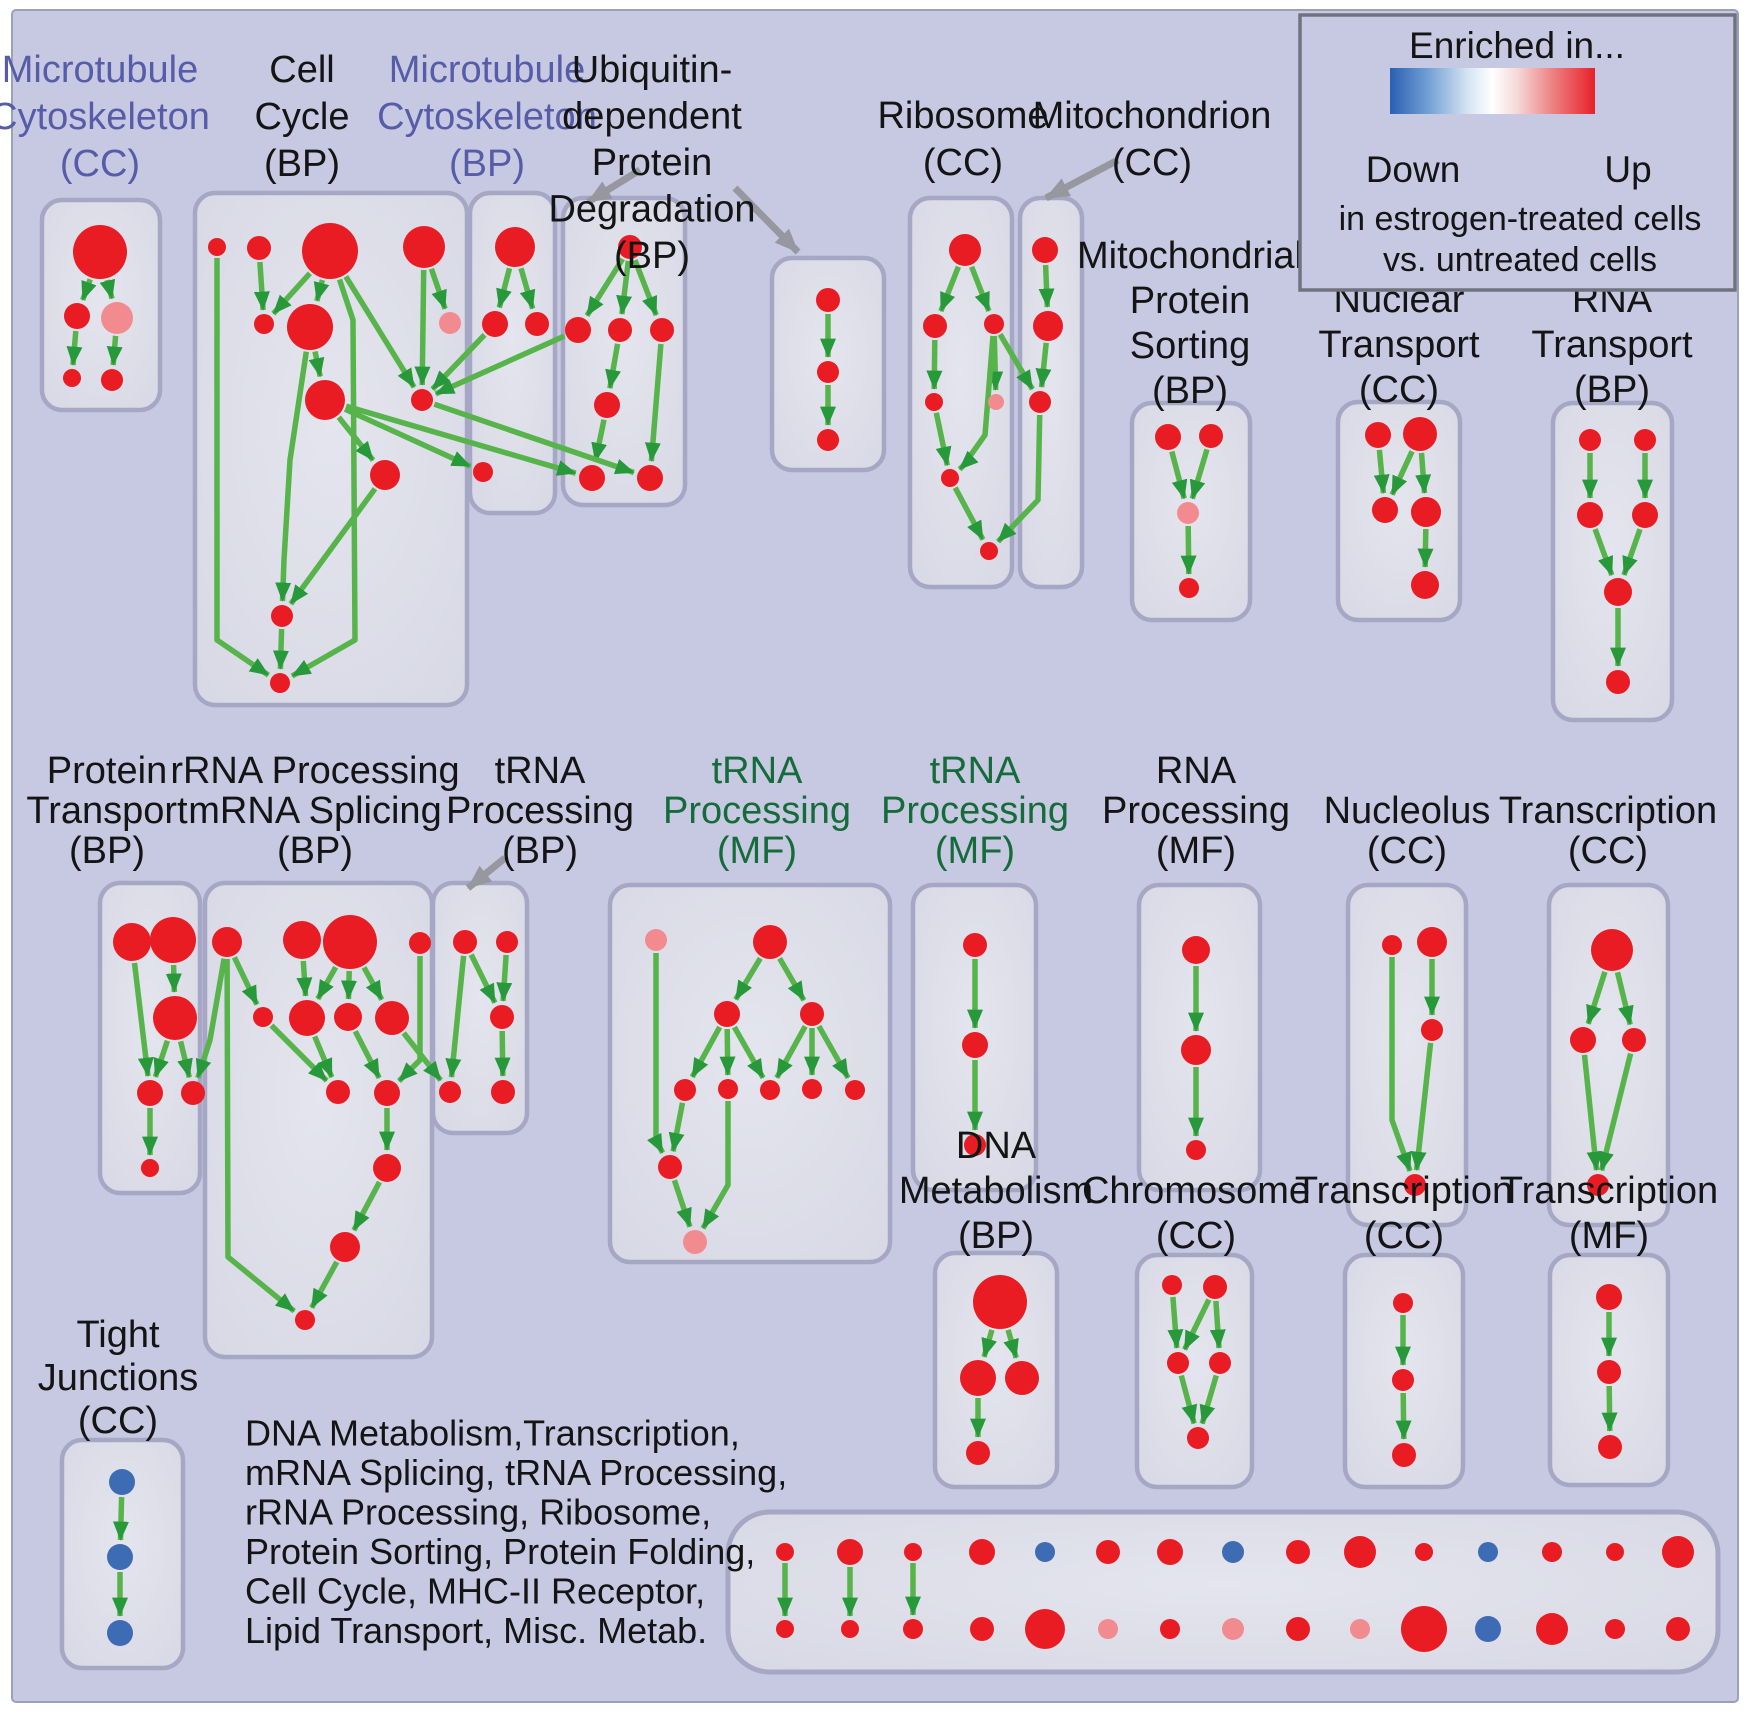 Image resolution: width=1750 pixels, height=1715 pixels. Describe the element at coordinates (1424, 1552) in the screenshot. I see `node-bottom-col-10-top` at that location.